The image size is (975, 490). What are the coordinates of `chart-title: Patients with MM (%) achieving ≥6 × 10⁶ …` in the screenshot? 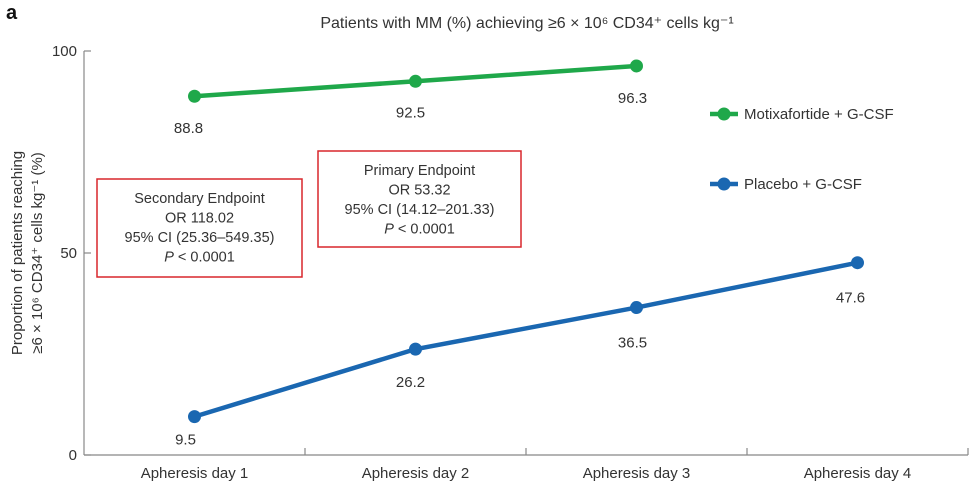 It's located at (526, 23).